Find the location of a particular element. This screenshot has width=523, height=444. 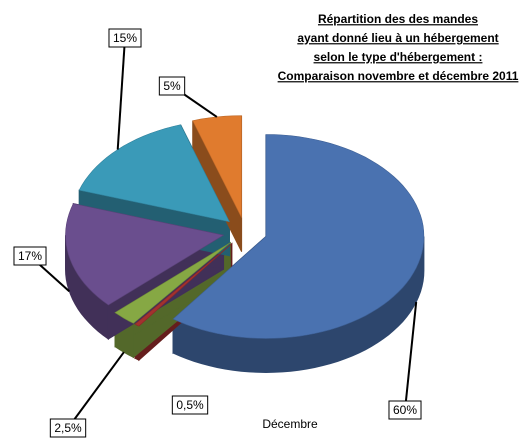

data-label: 60% is located at coordinates (405, 410).